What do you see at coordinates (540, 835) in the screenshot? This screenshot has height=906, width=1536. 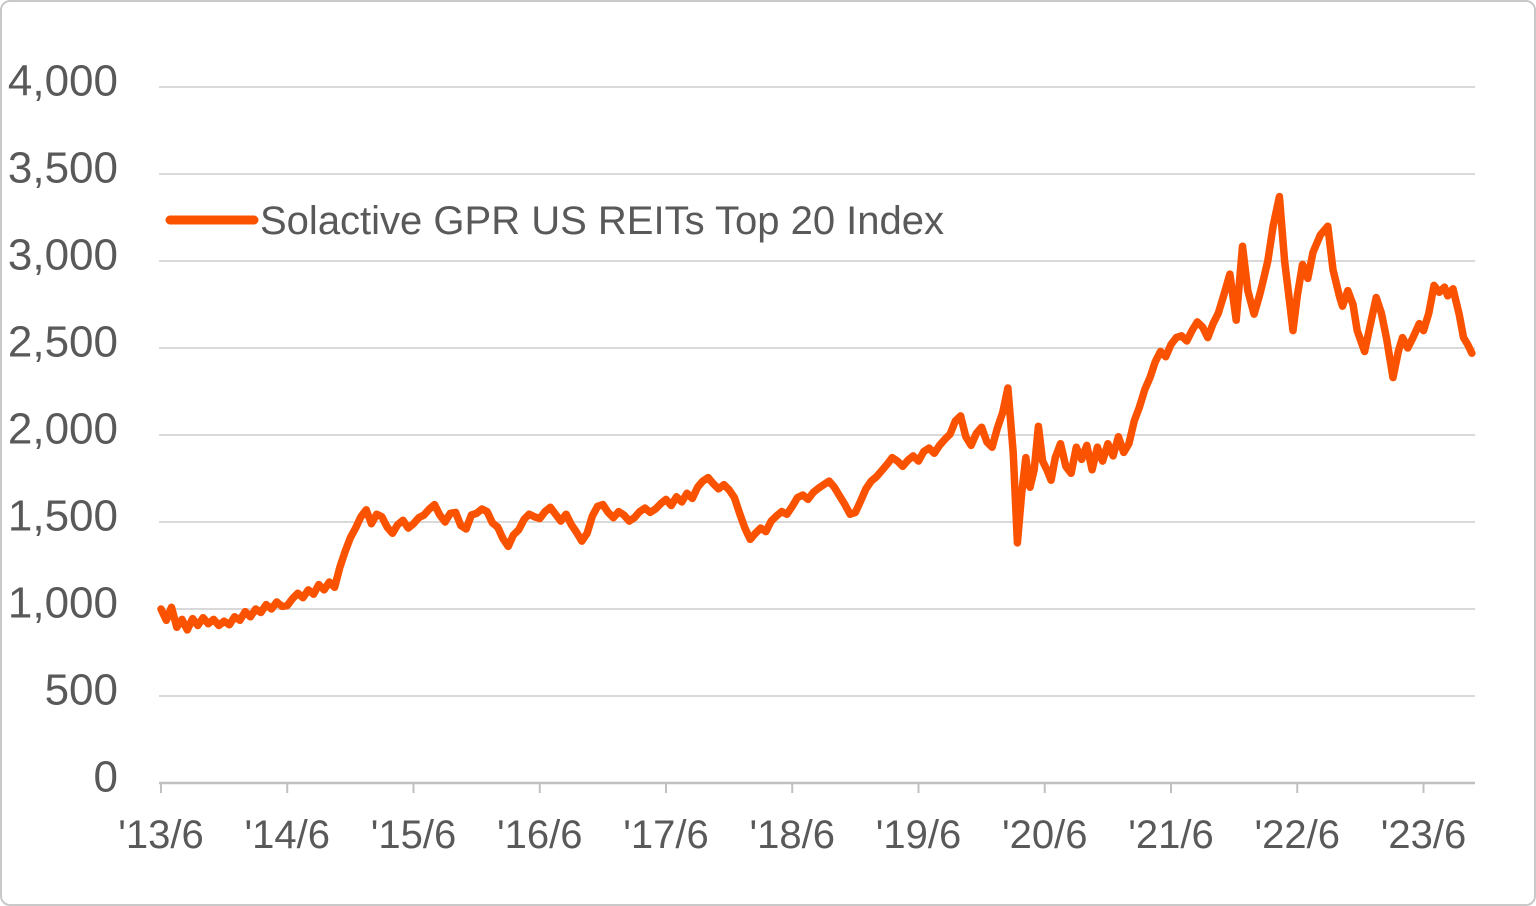 I see `x-tick-label: '16/6` at bounding box center [540, 835].